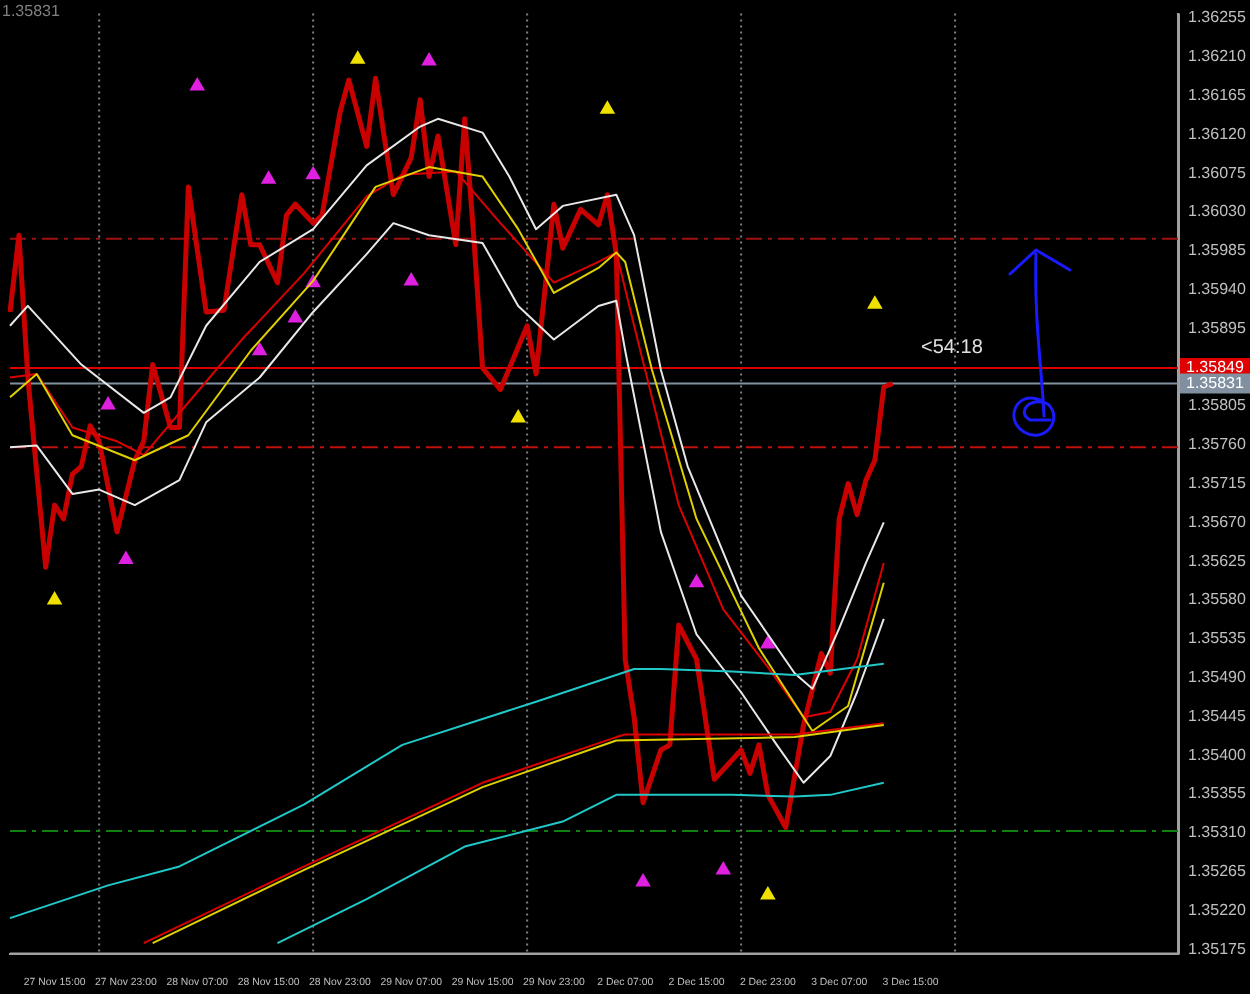  What do you see at coordinates (1217, 521) in the screenshot?
I see `y-tick-label: 1.35670` at bounding box center [1217, 521].